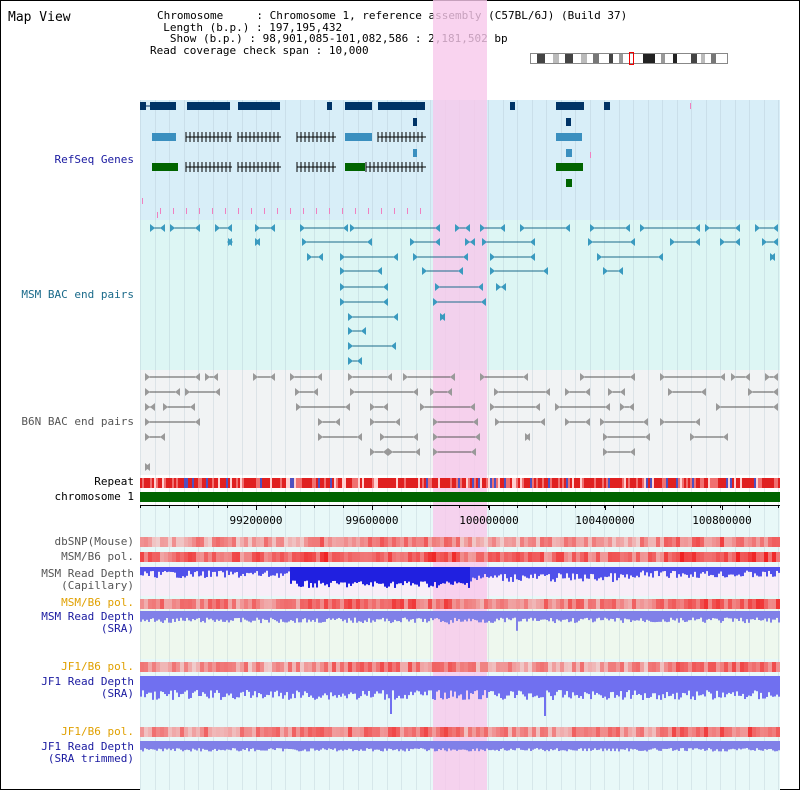 This screenshot has width=800, height=790. Describe the element at coordinates (114, 481) in the screenshot. I see `track-label-repeat: Repeat` at that location.